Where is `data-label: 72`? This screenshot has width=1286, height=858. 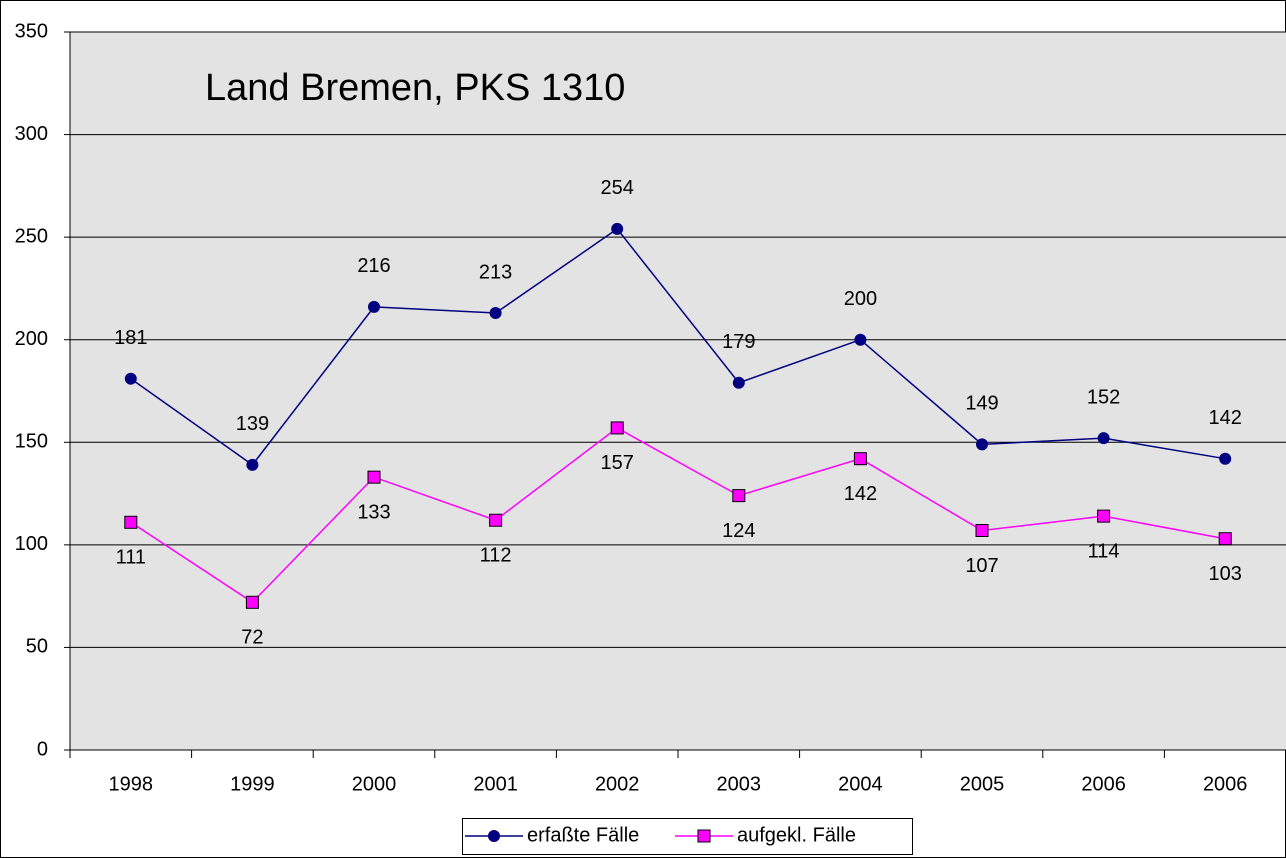 data-label: 72 is located at coordinates (252, 638).